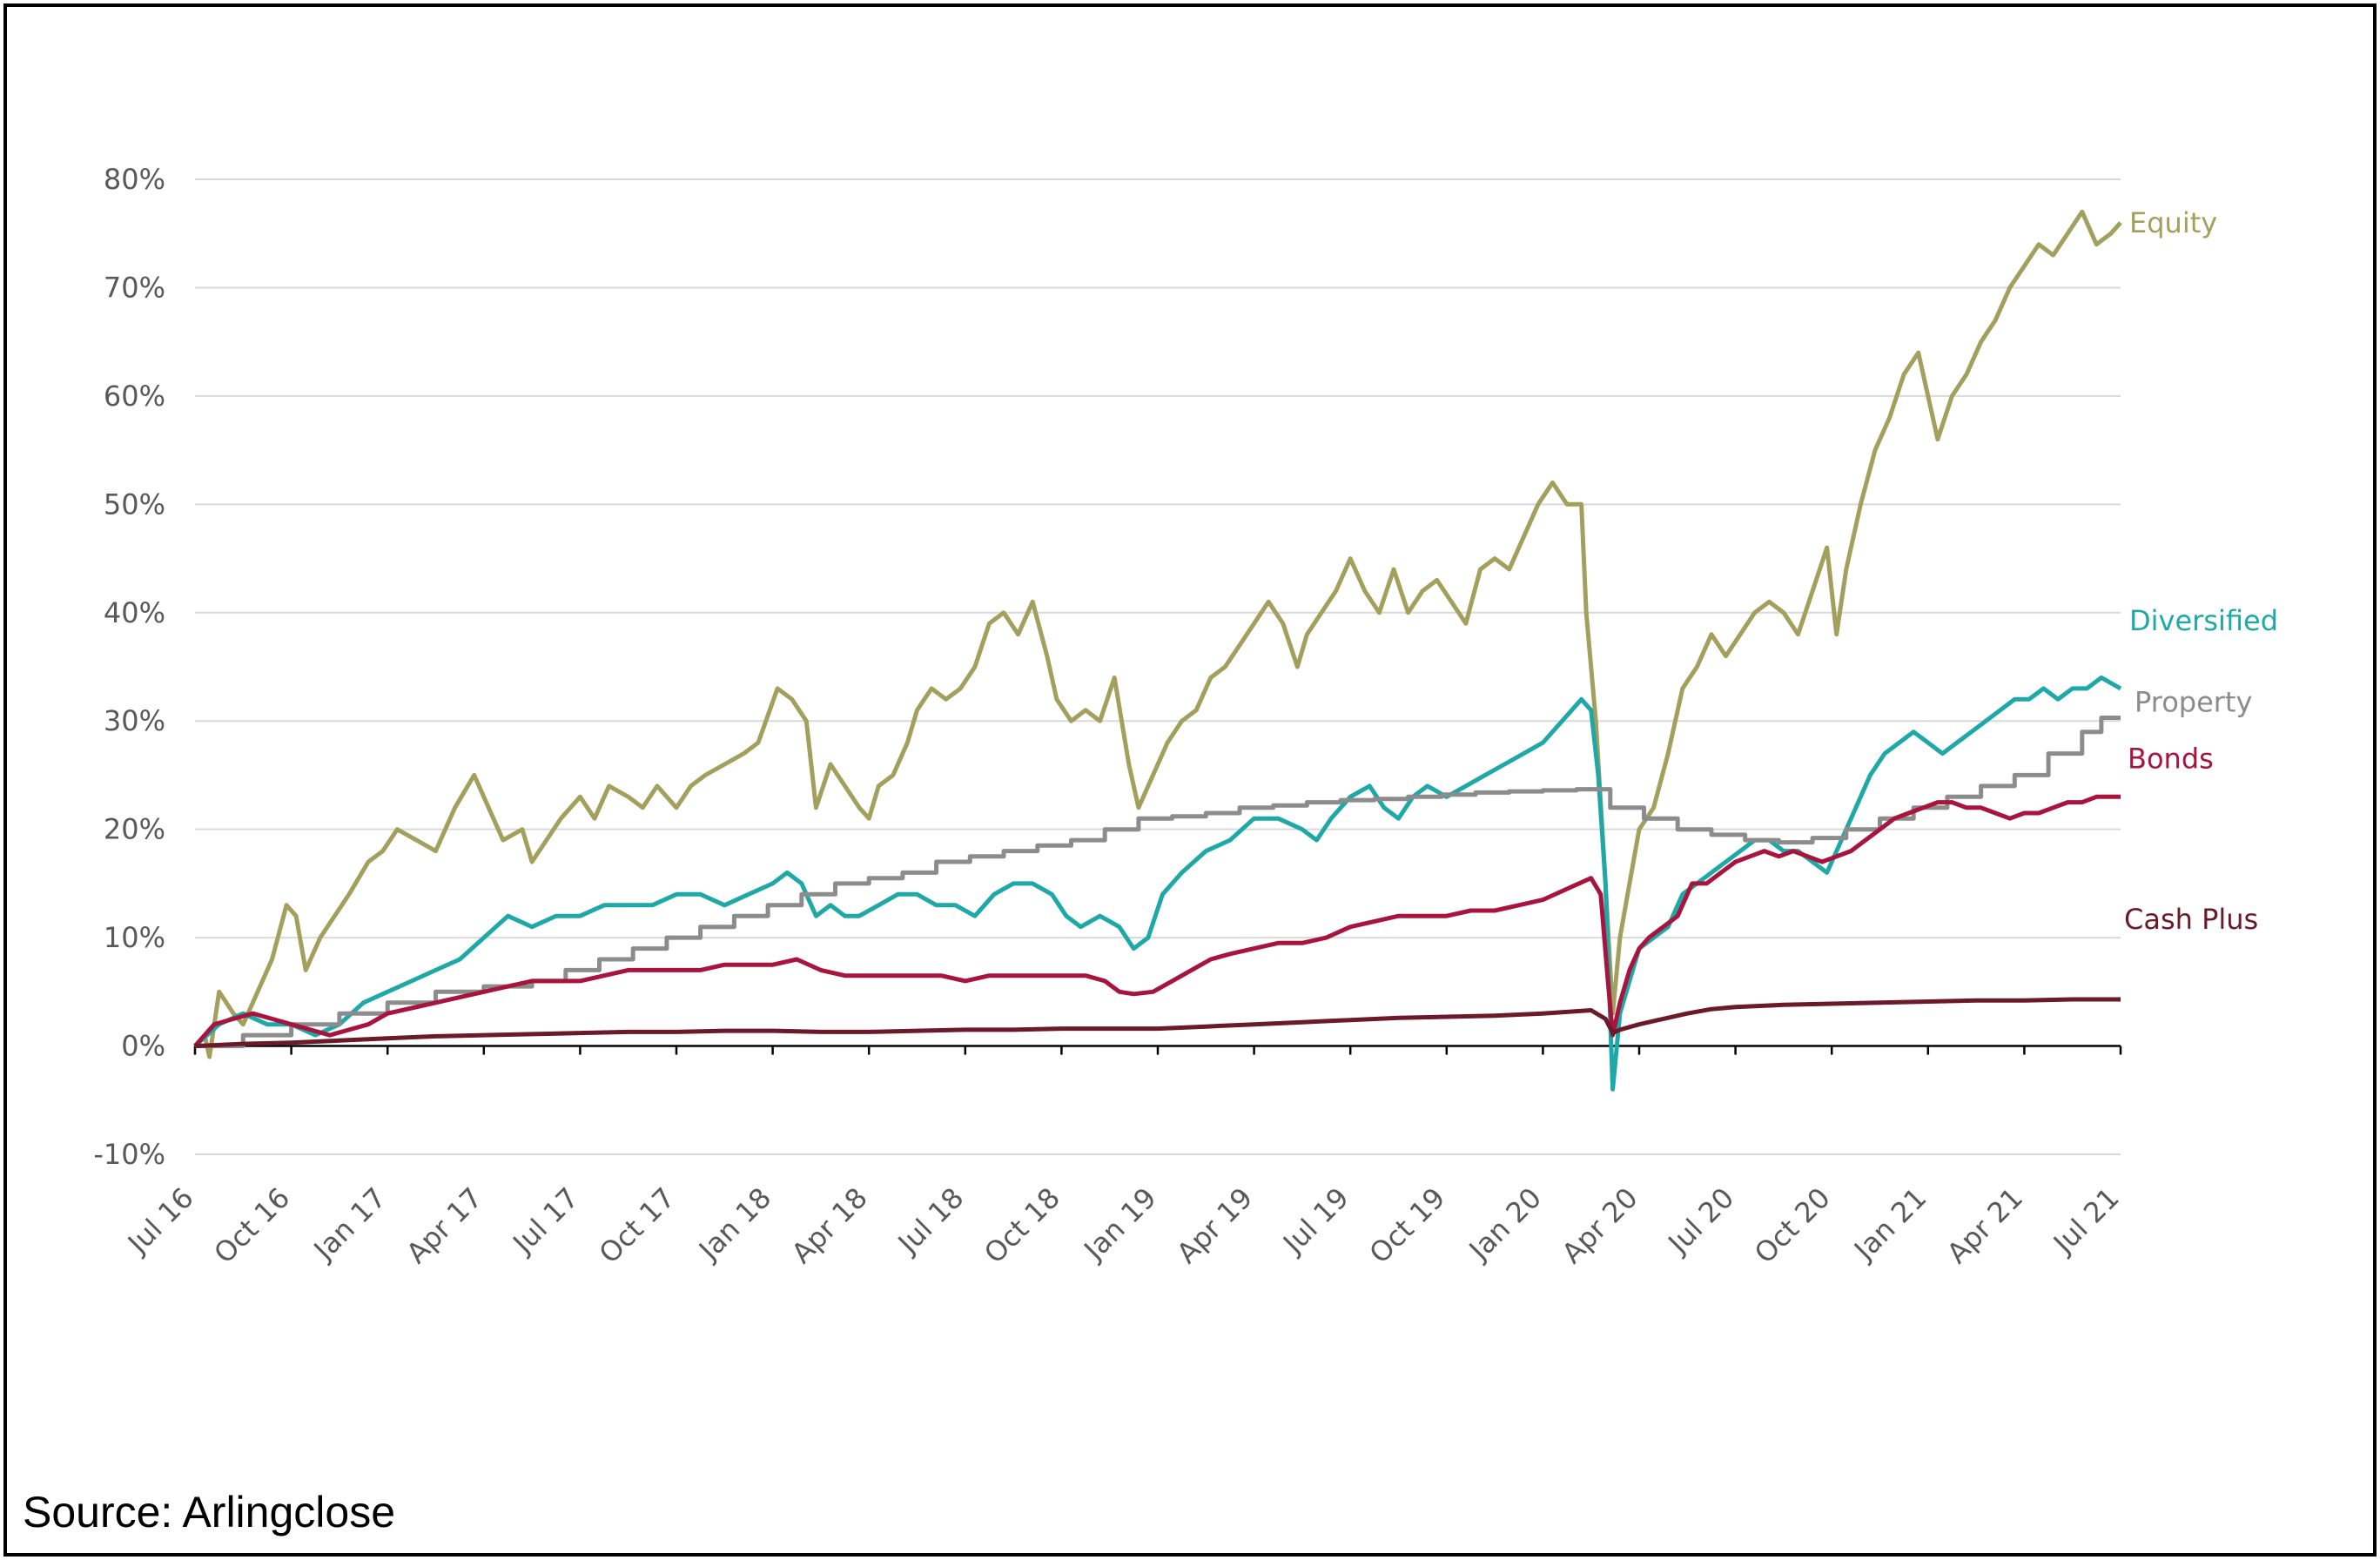  I want to click on y-tick-label: 50%, so click(134, 504).